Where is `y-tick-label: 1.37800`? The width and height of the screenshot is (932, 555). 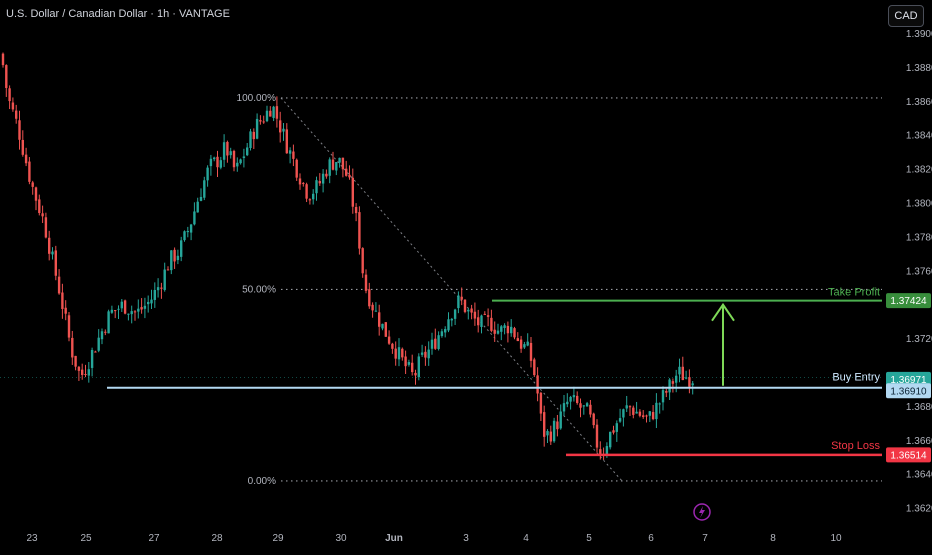 y-tick-label: 1.37800 is located at coordinates (919, 237).